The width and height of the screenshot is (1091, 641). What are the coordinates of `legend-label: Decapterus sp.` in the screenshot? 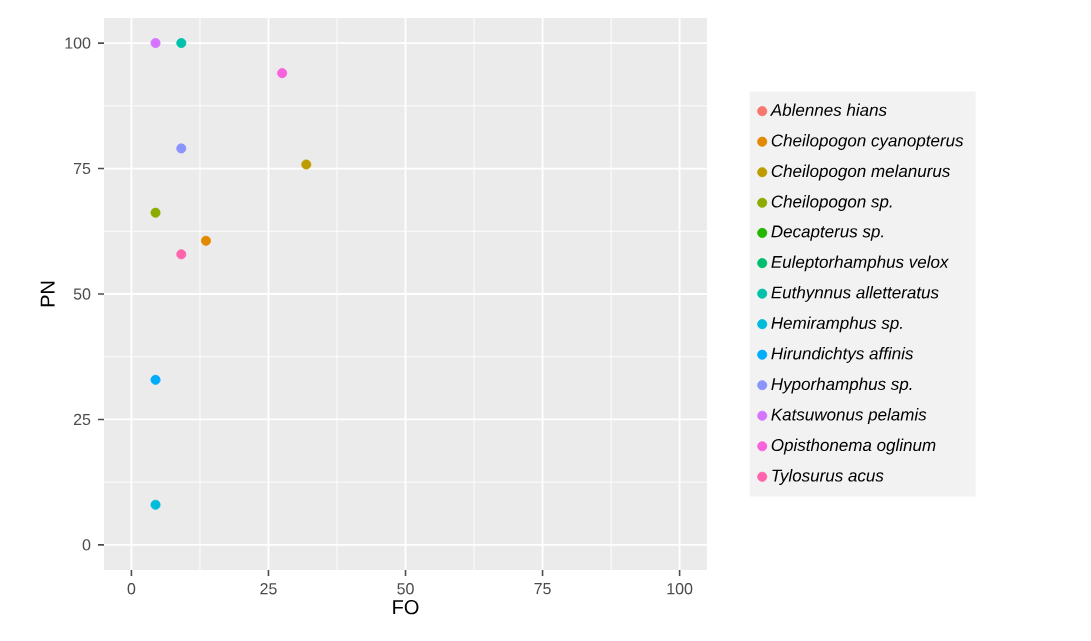 It's located at (827, 233).